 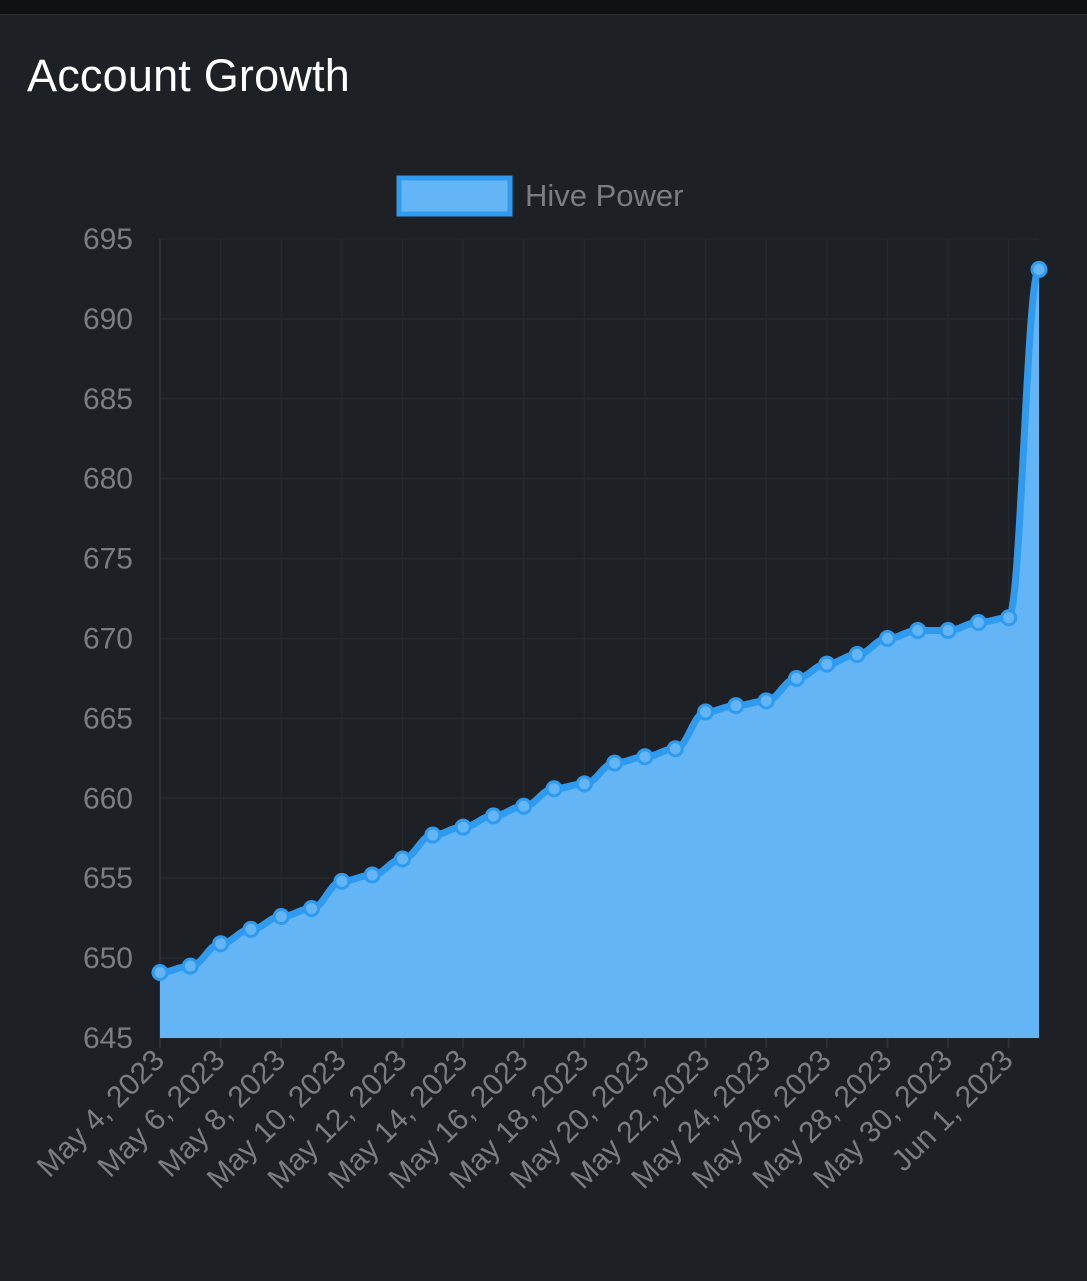 I want to click on y-tick-label: 650, so click(x=108, y=958).